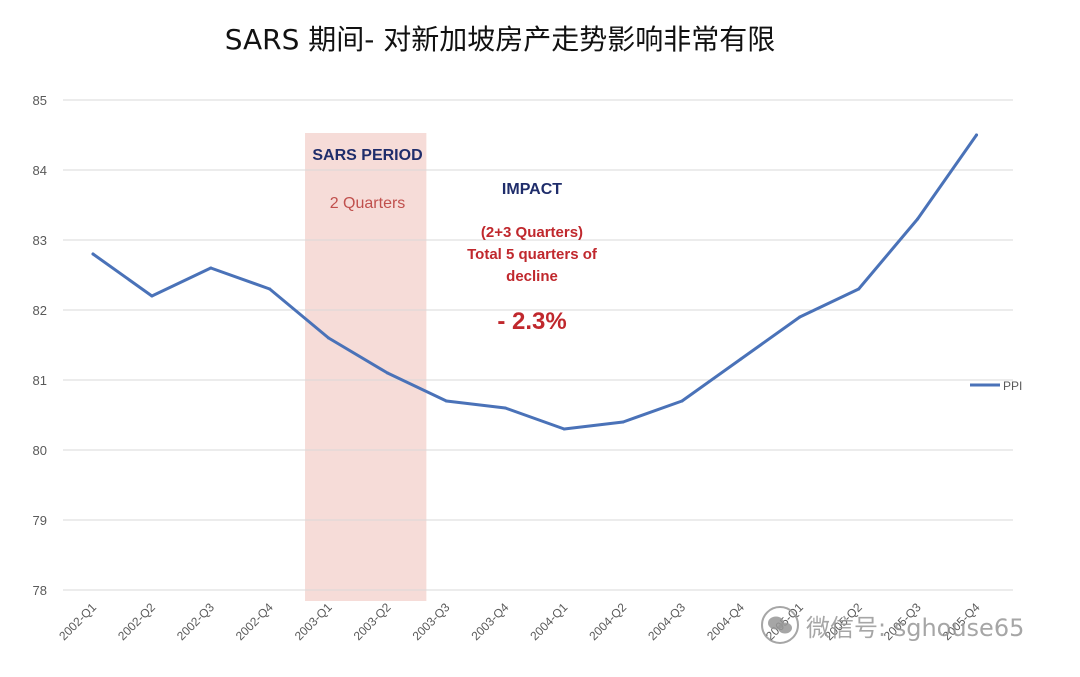 Image resolution: width=1080 pixels, height=677 pixels. Describe the element at coordinates (254, 621) in the screenshot. I see `x-tick-label: 2002-Q4` at that location.